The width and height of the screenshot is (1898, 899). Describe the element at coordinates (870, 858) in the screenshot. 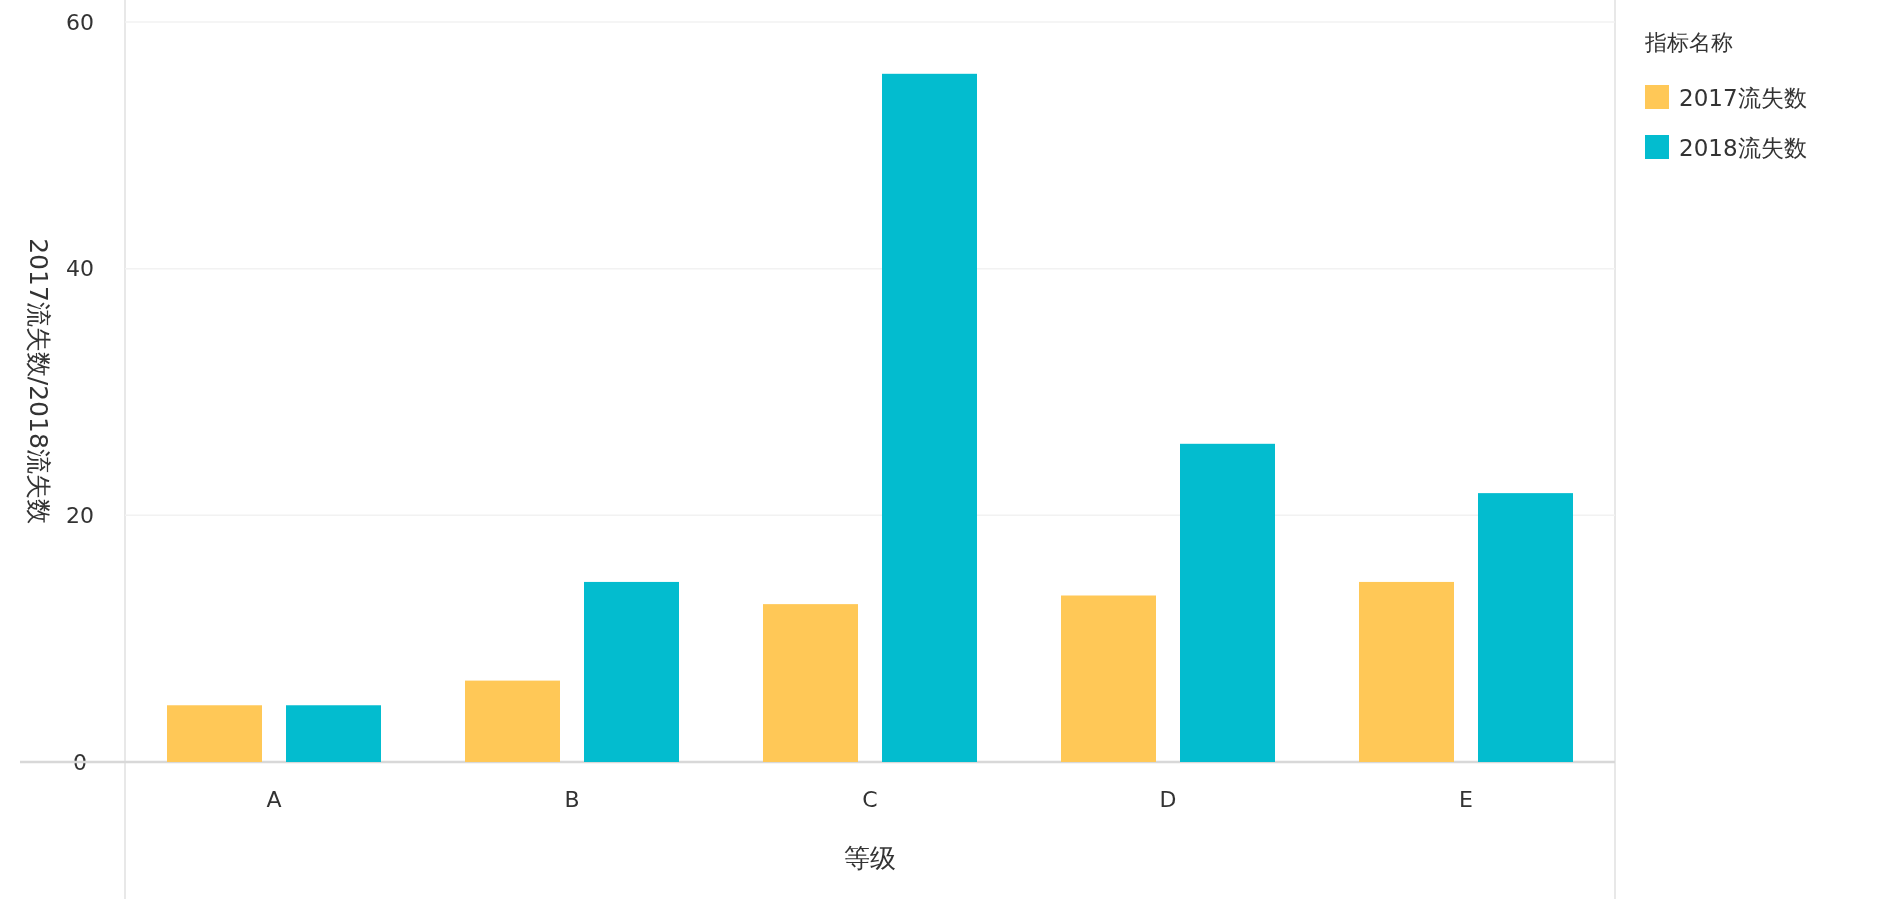

I see `x-axis-title: 等级` at that location.